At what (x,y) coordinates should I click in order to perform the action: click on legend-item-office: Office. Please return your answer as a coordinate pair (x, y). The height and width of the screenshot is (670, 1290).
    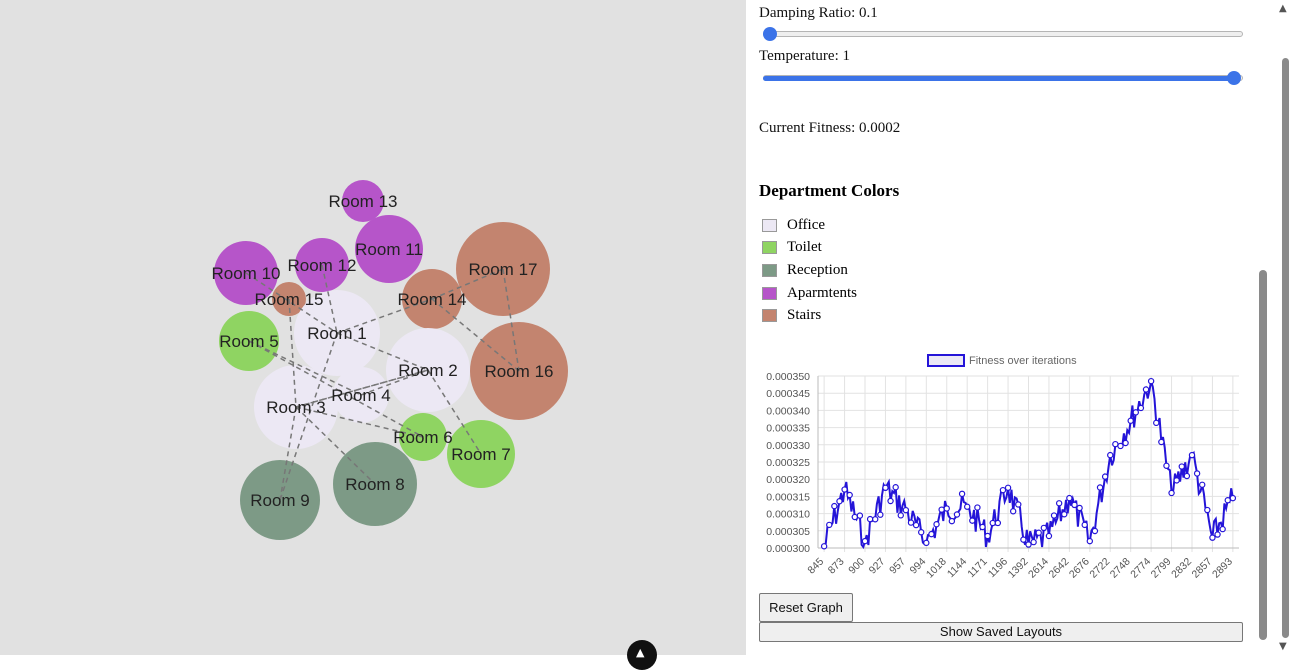
    Looking at the image, I should click on (793, 225).